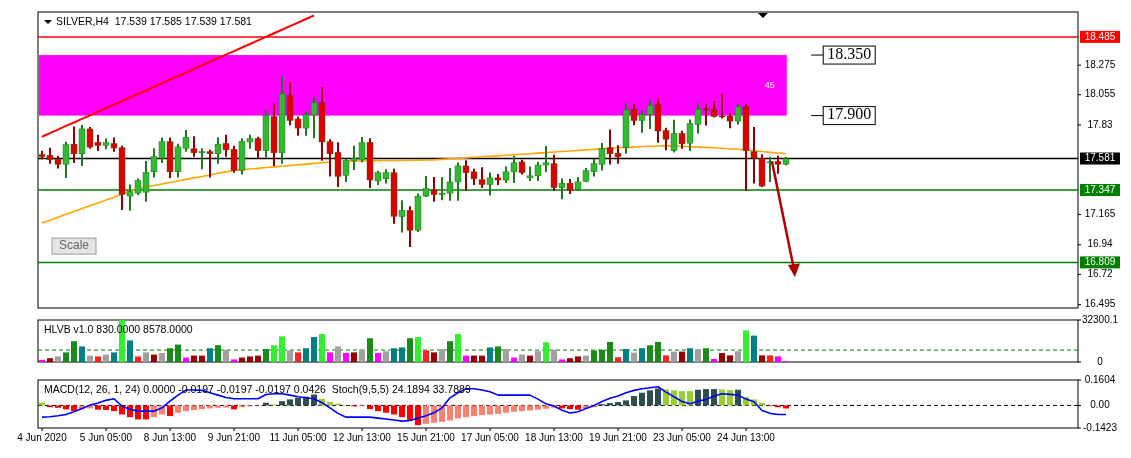 The width and height of the screenshot is (1131, 458). I want to click on x-tick-label: 17 Jun 05:00, so click(490, 437).